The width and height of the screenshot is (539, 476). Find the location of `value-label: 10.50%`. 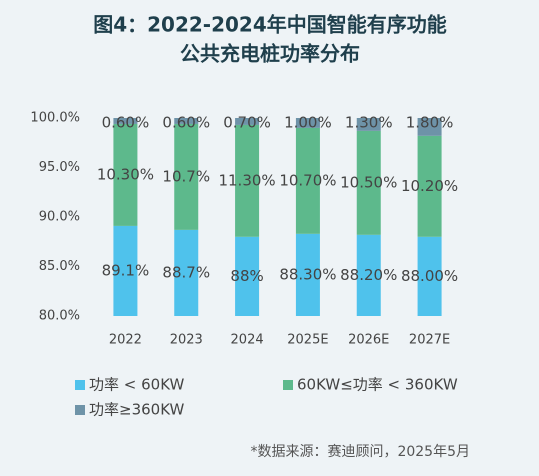

value-label: 10.50% is located at coordinates (368, 182).